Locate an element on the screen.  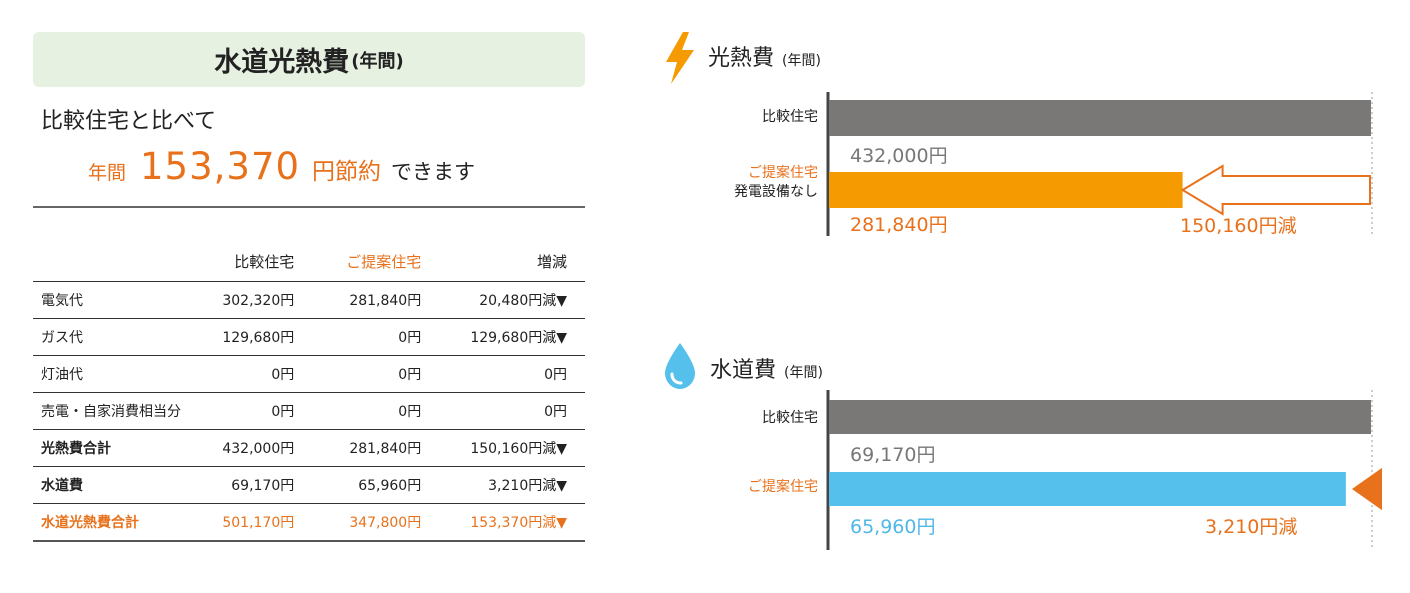
row-compare: 302,320円 is located at coordinates (248, 300).